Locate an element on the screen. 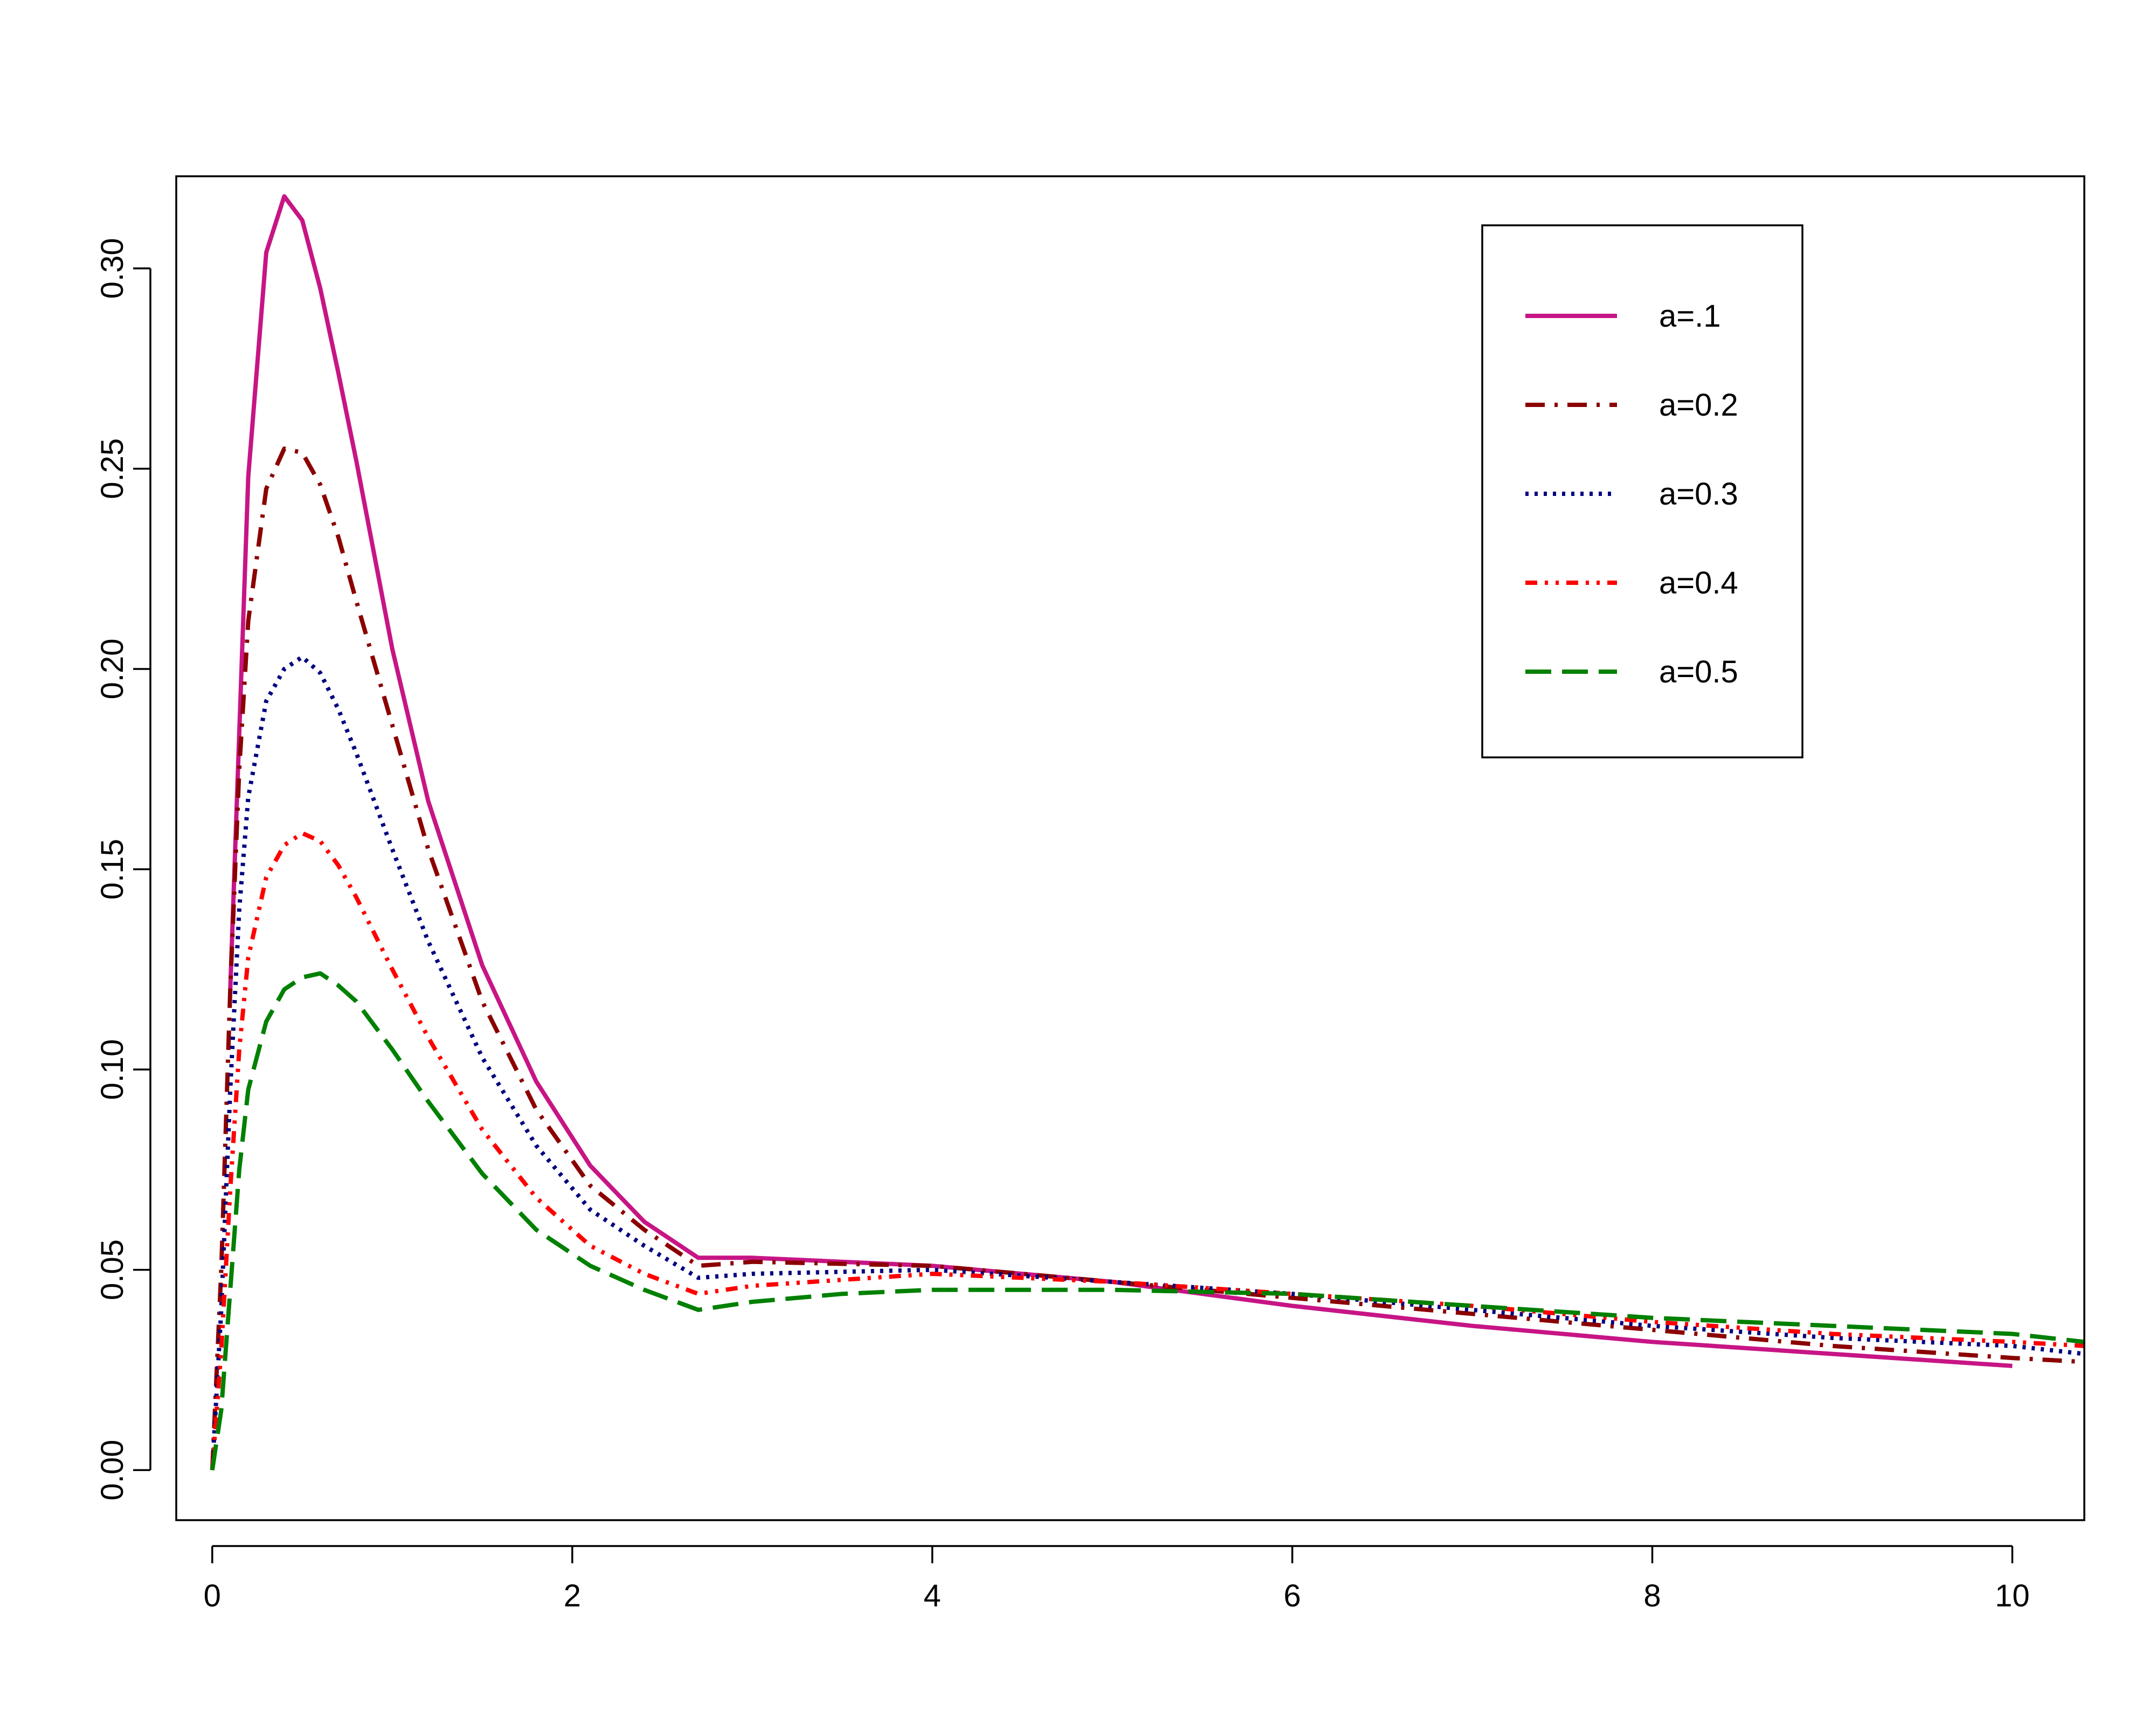 This screenshot has width=2156, height=1725. legend: a=.1 a=0.2 a=0.3 a=0.4 a=0.5 is located at coordinates (1642, 491).